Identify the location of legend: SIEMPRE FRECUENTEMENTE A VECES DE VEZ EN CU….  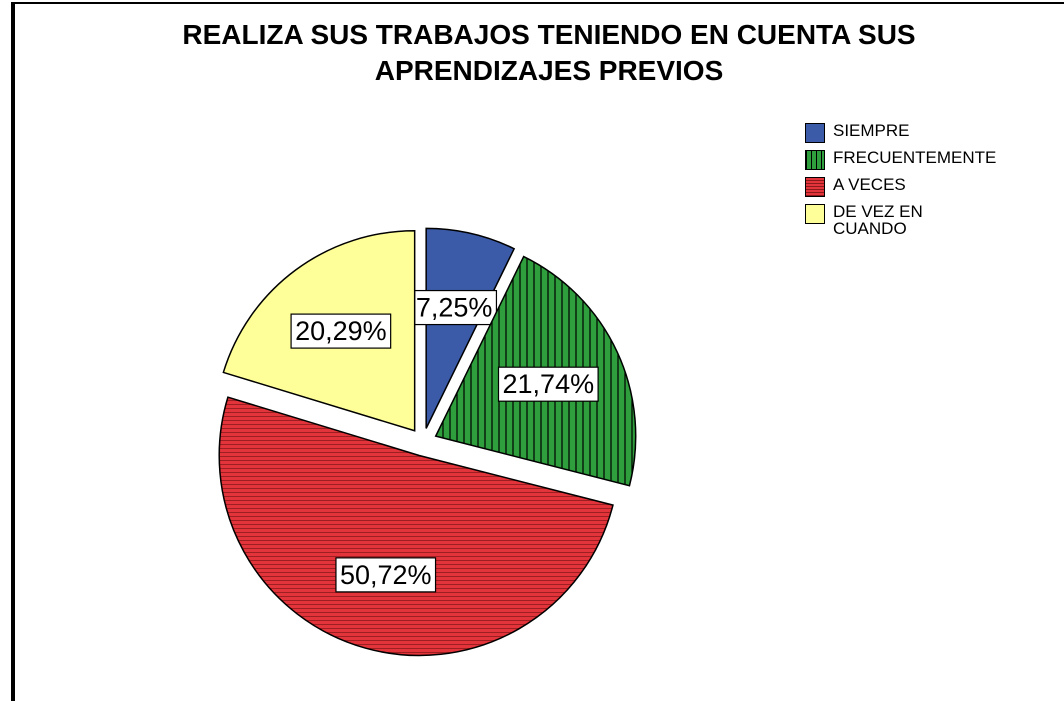
(934, 182).